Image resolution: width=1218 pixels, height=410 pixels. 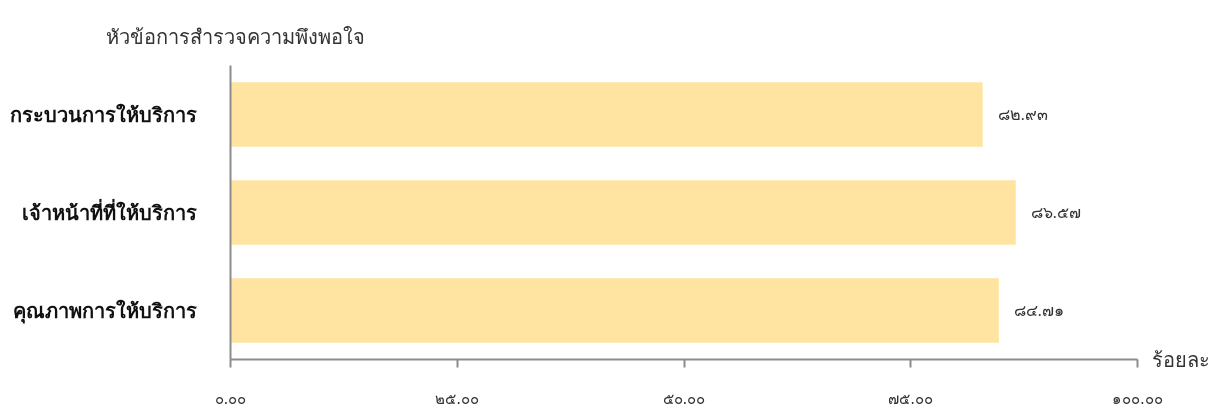 I want to click on y-tick-label: เจ้าหน้าที่ที่ให้บริการ, so click(x=109, y=211).